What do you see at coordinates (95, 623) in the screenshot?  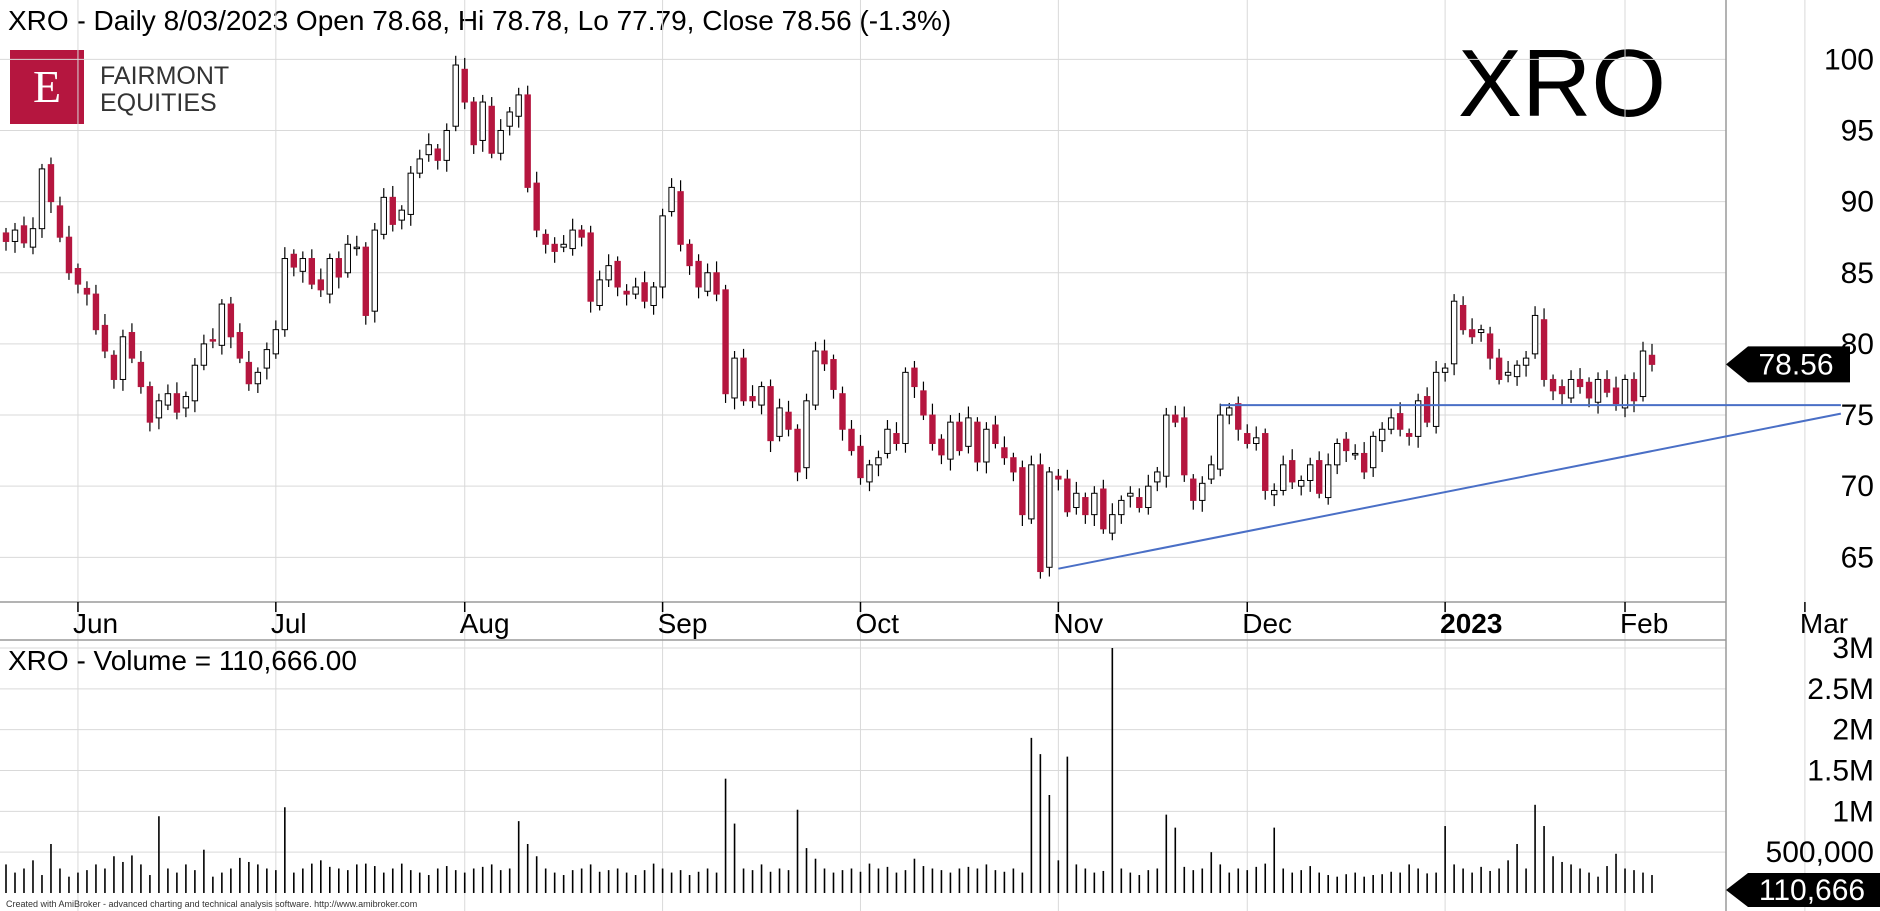 I see `date-tick-label: Jun` at bounding box center [95, 623].